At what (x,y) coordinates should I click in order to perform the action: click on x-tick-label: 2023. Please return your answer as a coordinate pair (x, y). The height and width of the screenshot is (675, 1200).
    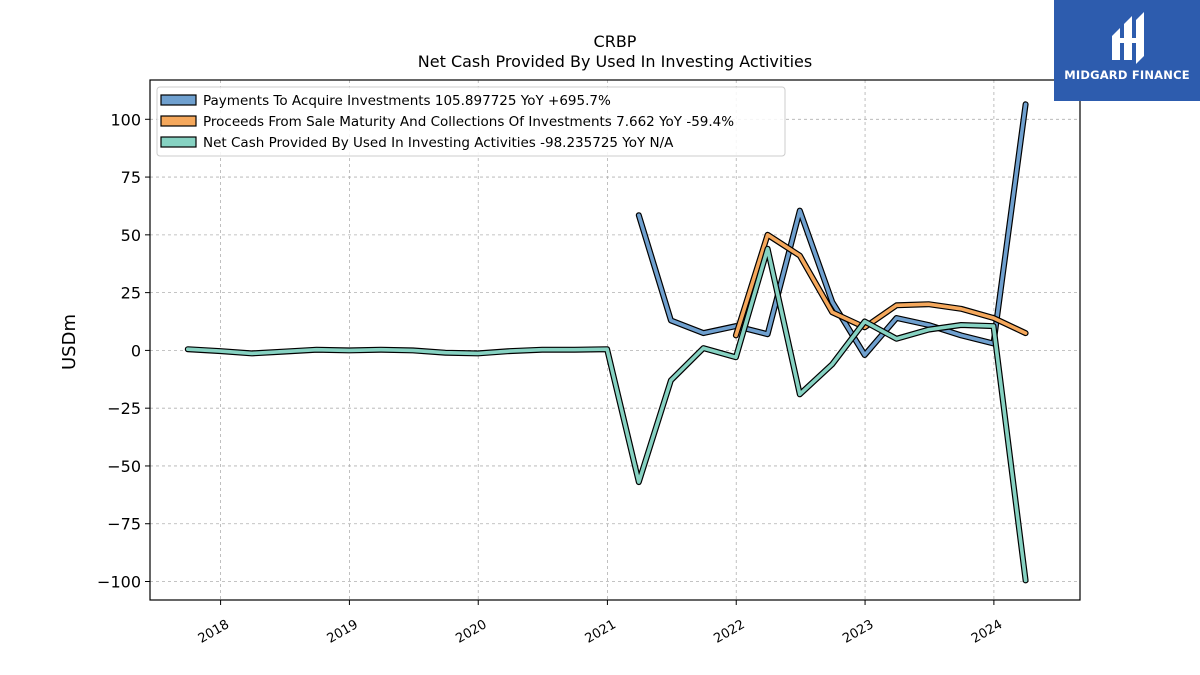
    Looking at the image, I should click on (858, 632).